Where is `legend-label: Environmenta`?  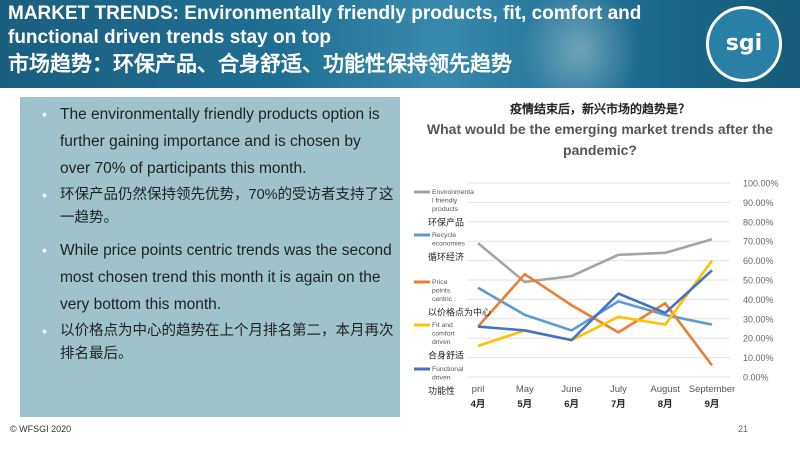
legend-label: Environmenta is located at coordinates (453, 192).